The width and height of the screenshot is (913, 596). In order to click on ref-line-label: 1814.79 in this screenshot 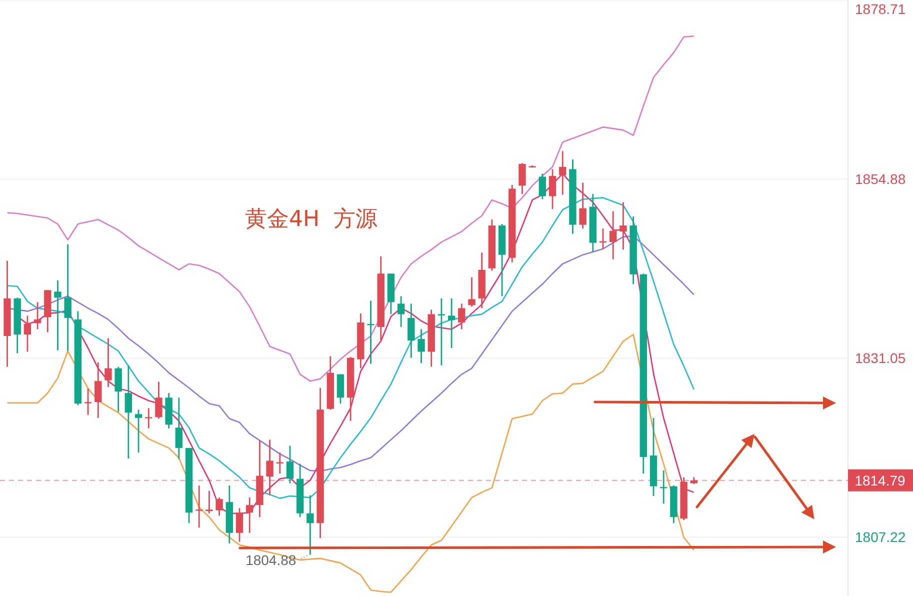, I will do `click(880, 480)`.